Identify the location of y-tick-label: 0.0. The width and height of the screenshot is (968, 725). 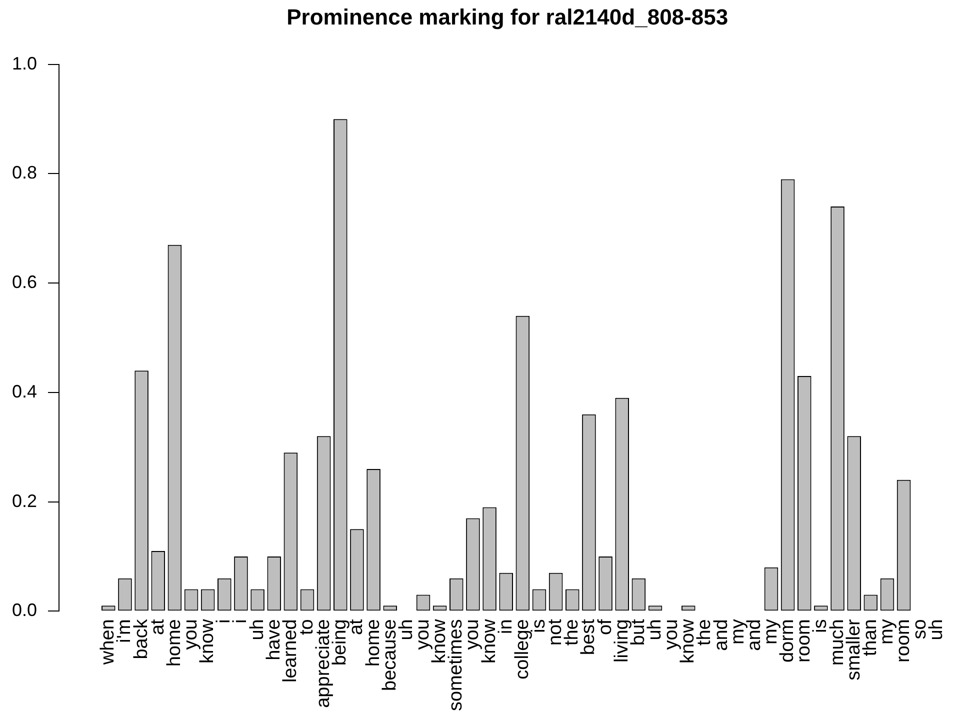
(25, 610).